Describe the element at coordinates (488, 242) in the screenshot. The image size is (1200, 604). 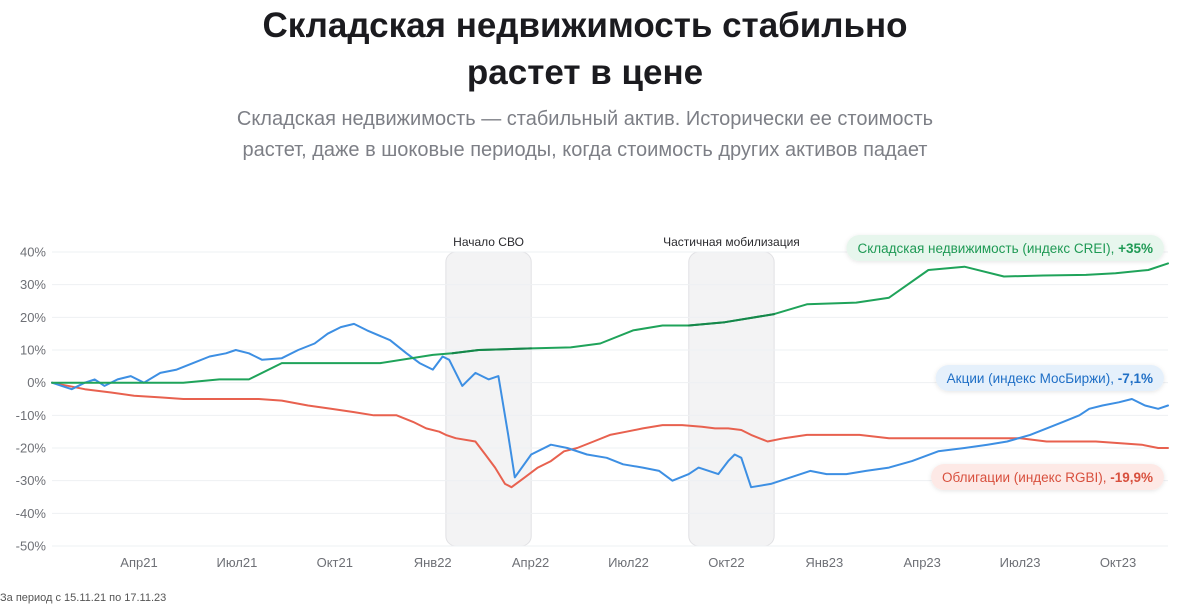
I see `period-label-1: Начало СВО` at that location.